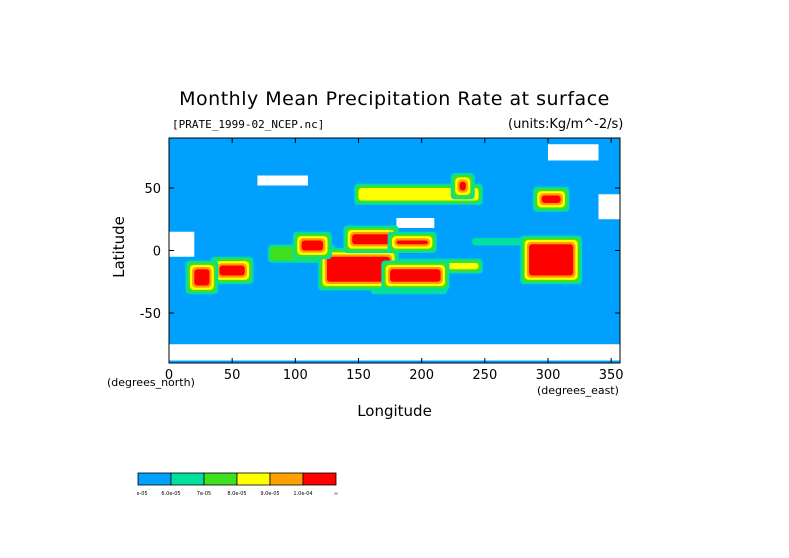  Describe the element at coordinates (548, 375) in the screenshot. I see `x-tick-label: 300` at that location.